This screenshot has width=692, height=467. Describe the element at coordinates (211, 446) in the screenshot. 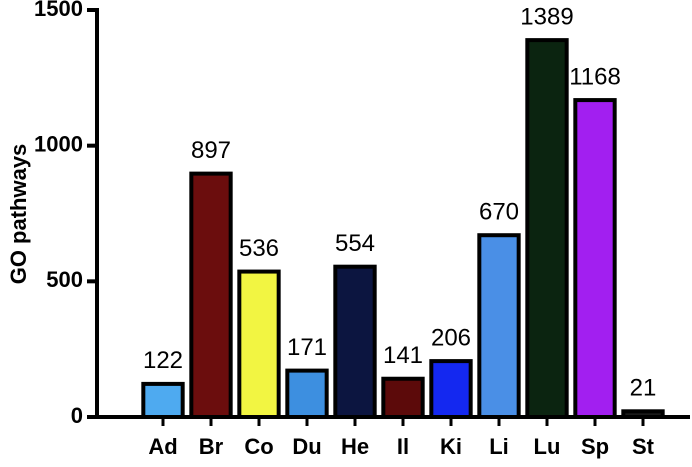

I see `x-tick-label: Br` at that location.